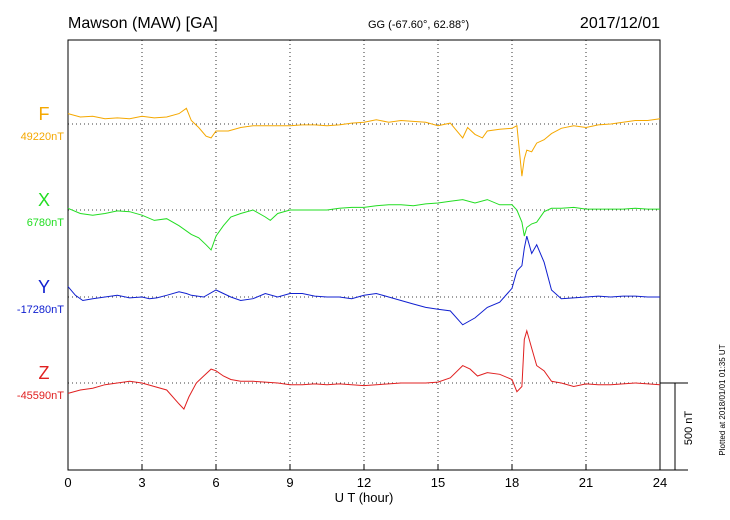 The image size is (730, 520). What do you see at coordinates (364, 369) in the screenshot?
I see `series-line-z` at bounding box center [364, 369].